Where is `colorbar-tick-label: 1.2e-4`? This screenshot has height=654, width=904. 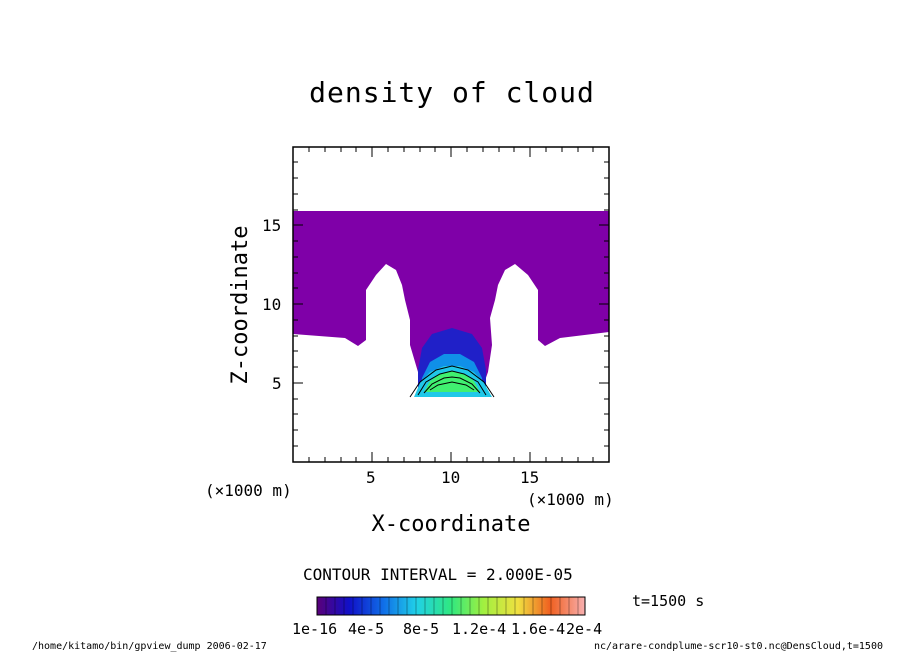 colorbar-tick-label: 1.2e-4 is located at coordinates (479, 629).